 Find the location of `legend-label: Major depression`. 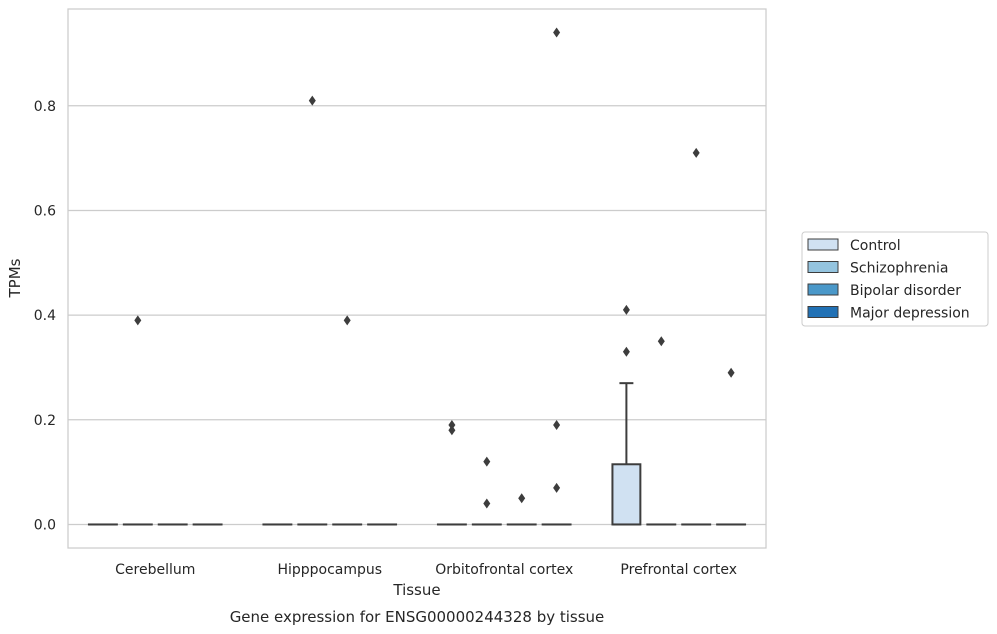

legend-label: Major depression is located at coordinates (910, 314).